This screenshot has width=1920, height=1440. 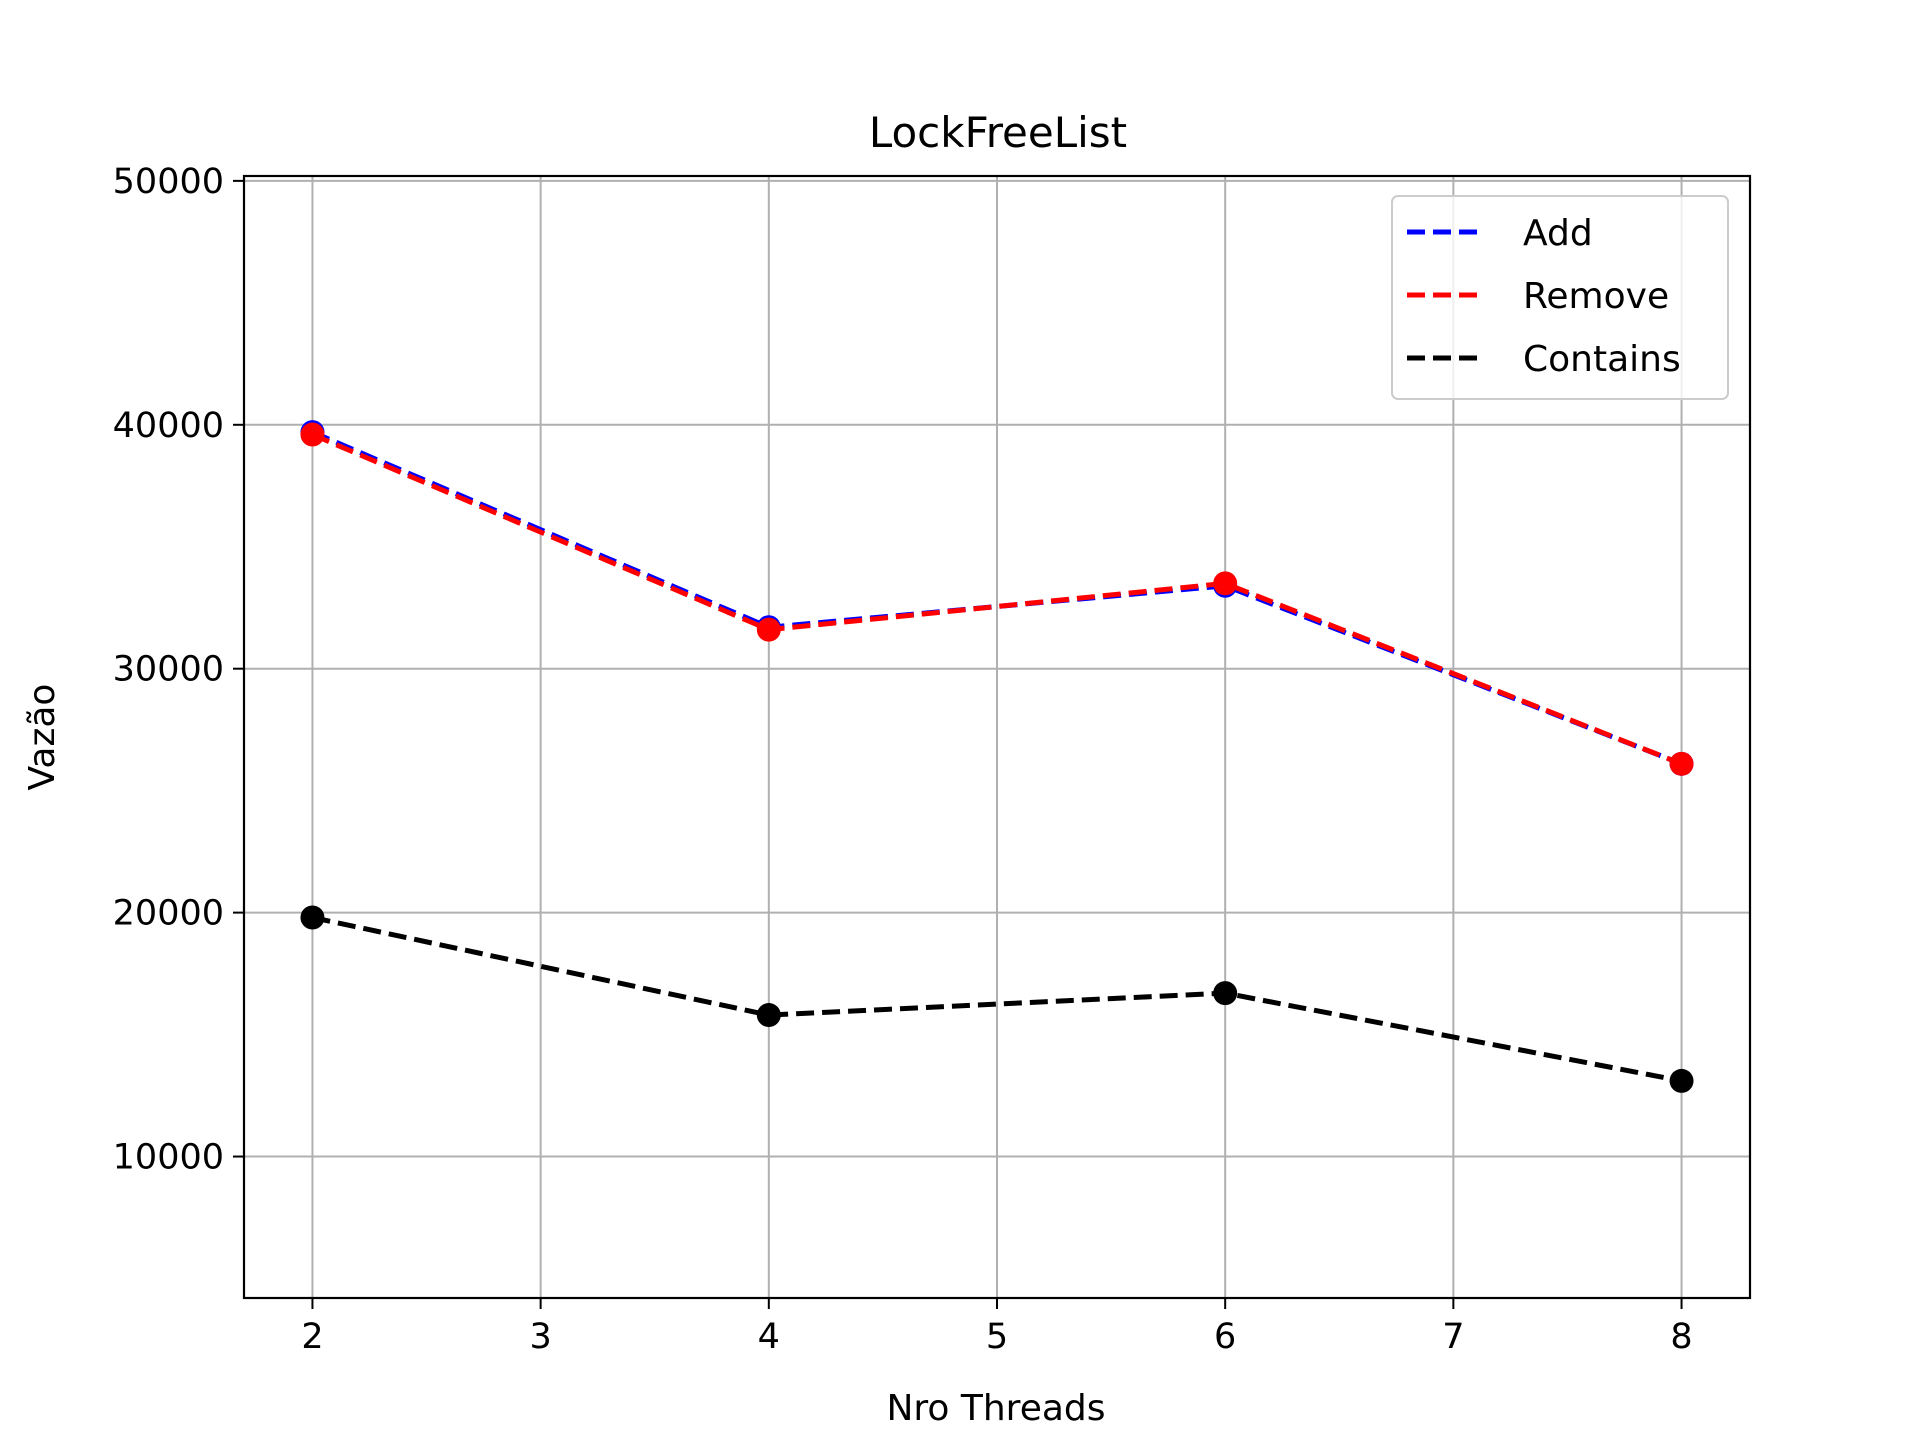 I want to click on legend-box, so click(x=1560, y=297).